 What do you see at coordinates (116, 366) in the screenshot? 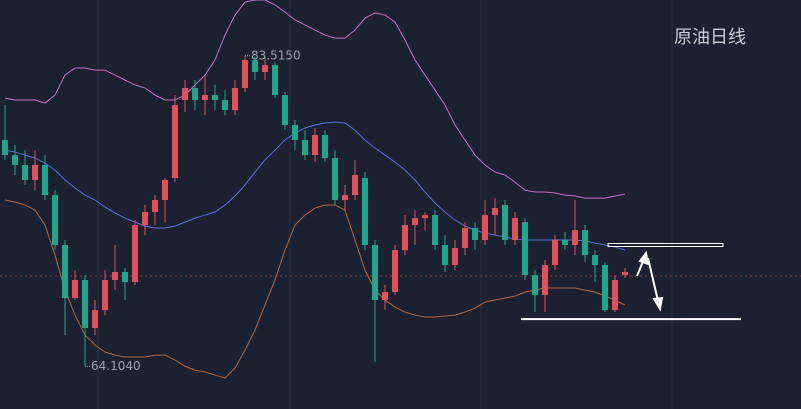
I see `min-label: 64.1040` at bounding box center [116, 366].